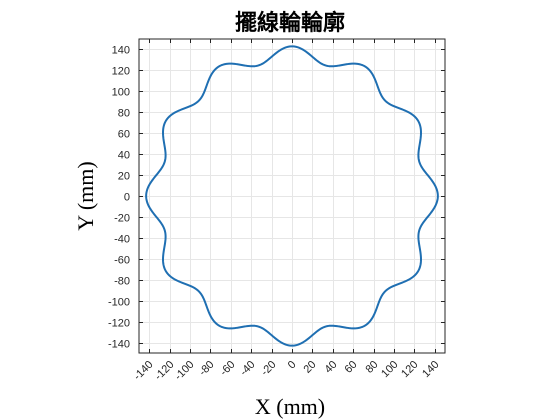 Image resolution: width=560 pixels, height=420 pixels. Describe the element at coordinates (228, 369) in the screenshot. I see `x-tick-label: -60` at that location.